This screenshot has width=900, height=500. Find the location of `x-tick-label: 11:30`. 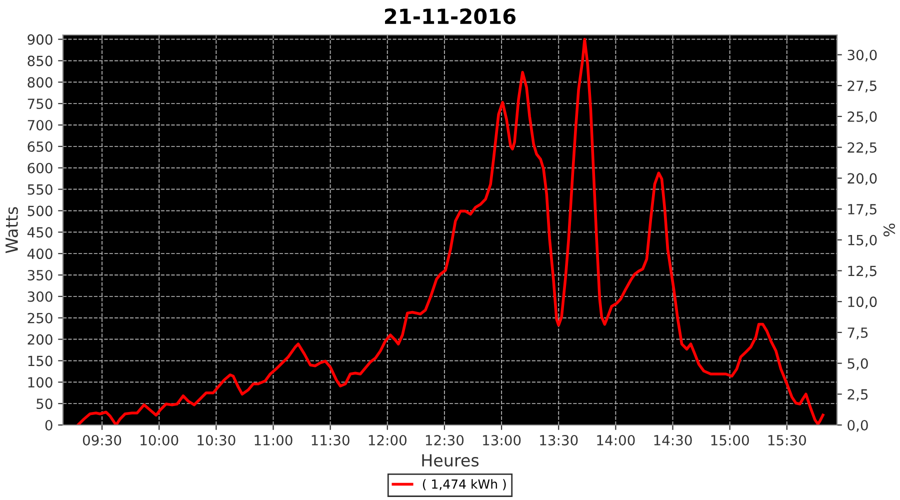

x-tick-label: 11:30 is located at coordinates (331, 440).